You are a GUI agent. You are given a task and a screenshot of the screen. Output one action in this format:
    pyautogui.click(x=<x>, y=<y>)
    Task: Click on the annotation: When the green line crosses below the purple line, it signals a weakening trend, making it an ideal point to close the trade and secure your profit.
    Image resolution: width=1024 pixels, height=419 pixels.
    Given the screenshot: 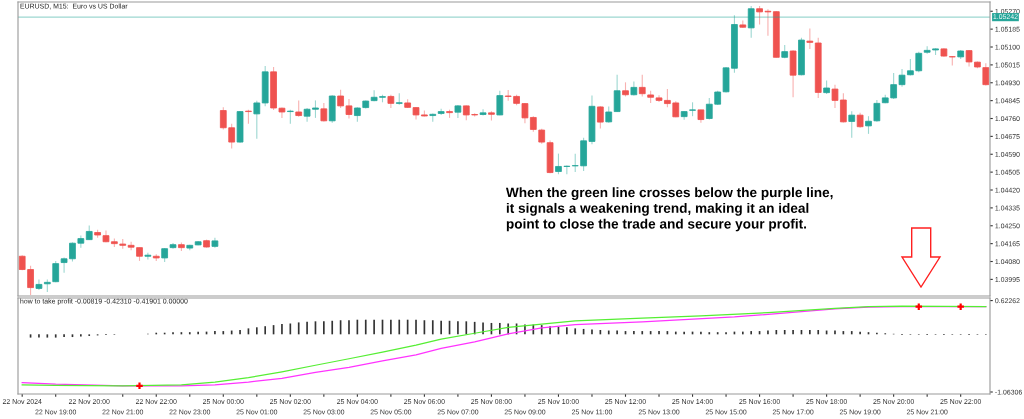 What is the action you would take?
    pyautogui.click(x=669, y=209)
    